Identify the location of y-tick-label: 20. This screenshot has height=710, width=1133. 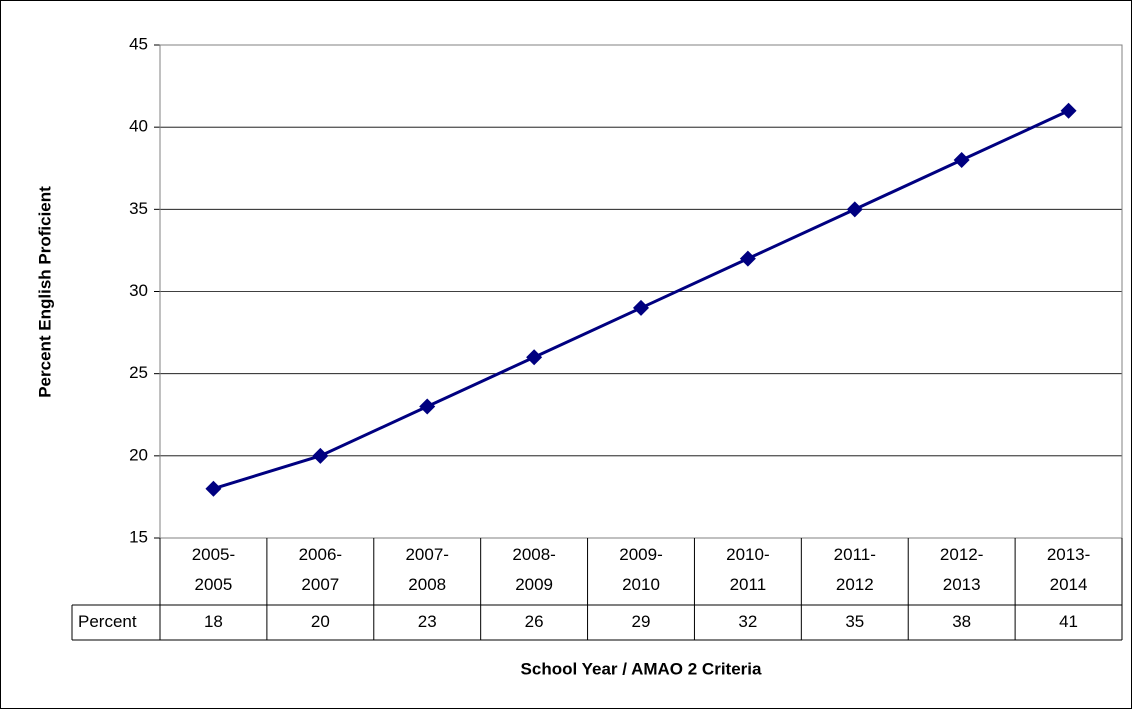
(138, 454).